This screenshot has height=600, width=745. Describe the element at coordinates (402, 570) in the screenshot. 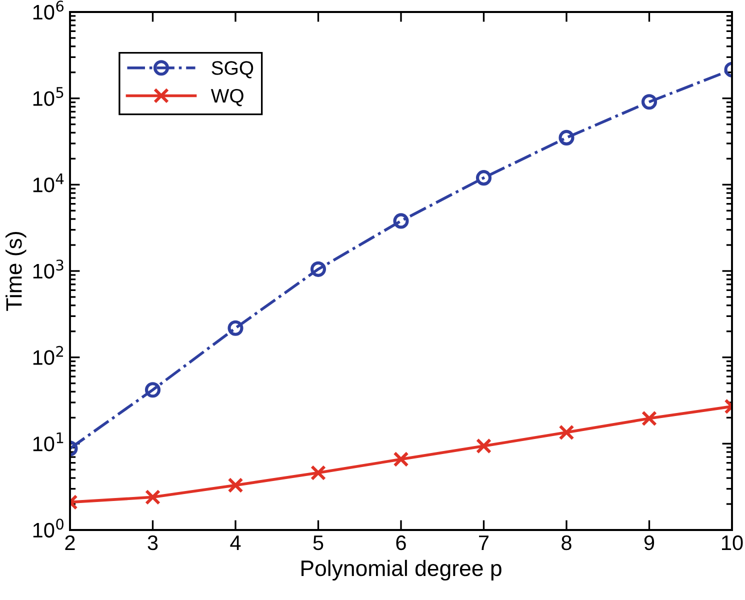

I see `x-axis-title: Polynomial degree p` at that location.